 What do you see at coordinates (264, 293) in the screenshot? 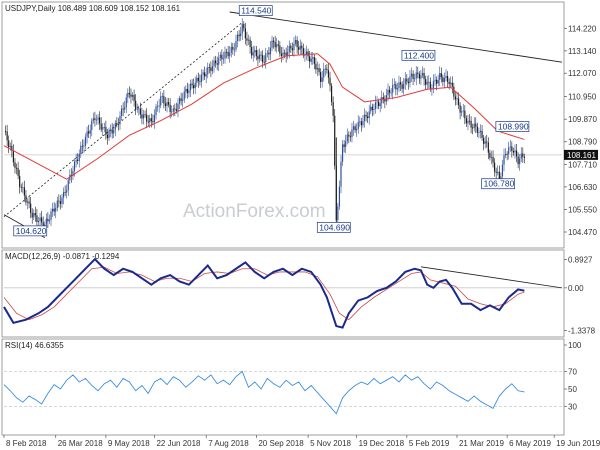
I see `macd-line` at bounding box center [264, 293].